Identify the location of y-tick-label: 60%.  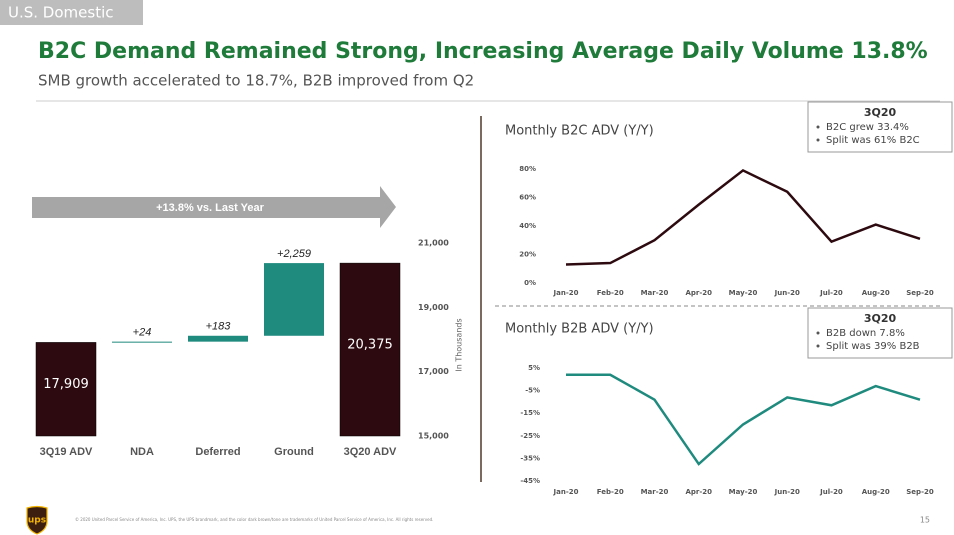
(527, 198).